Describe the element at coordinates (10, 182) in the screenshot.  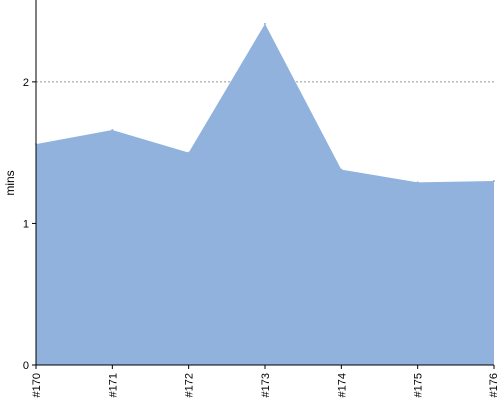
I see `y-axis-label: mins` at that location.